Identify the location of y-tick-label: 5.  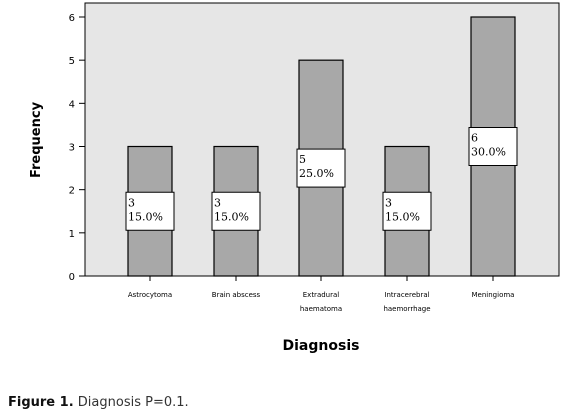
(72, 61).